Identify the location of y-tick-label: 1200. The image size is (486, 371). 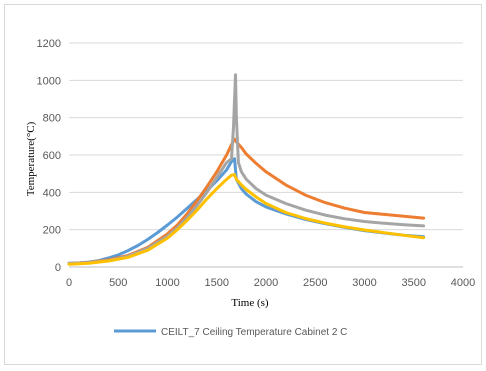
(49, 44).